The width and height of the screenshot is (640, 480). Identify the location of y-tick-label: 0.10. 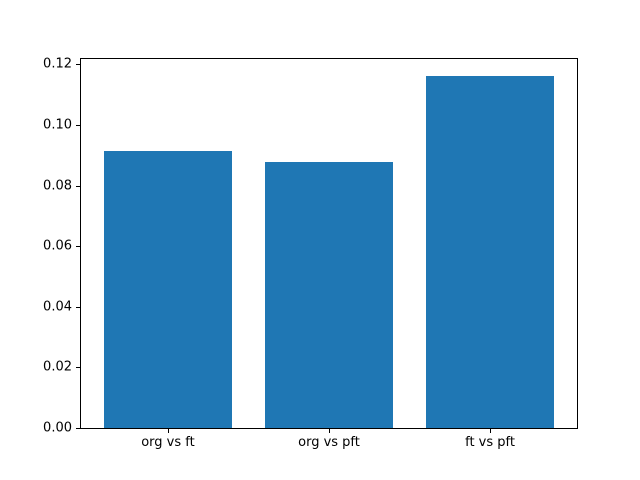
(57, 125).